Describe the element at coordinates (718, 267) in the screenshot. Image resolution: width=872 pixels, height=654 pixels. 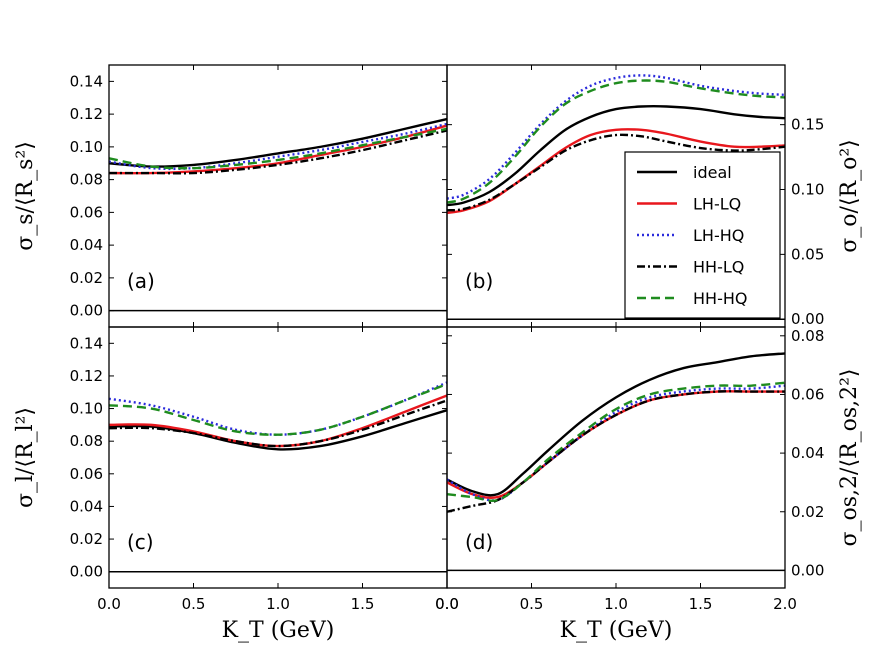
I see `legend-label: HH-LQ` at that location.